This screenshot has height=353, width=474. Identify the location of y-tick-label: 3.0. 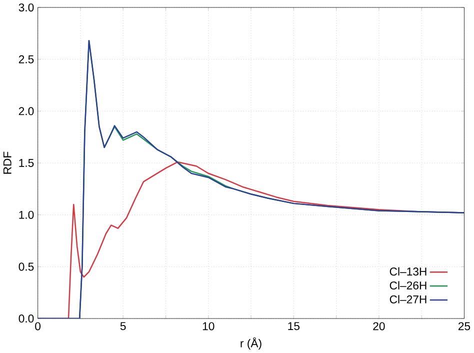
(26, 7).